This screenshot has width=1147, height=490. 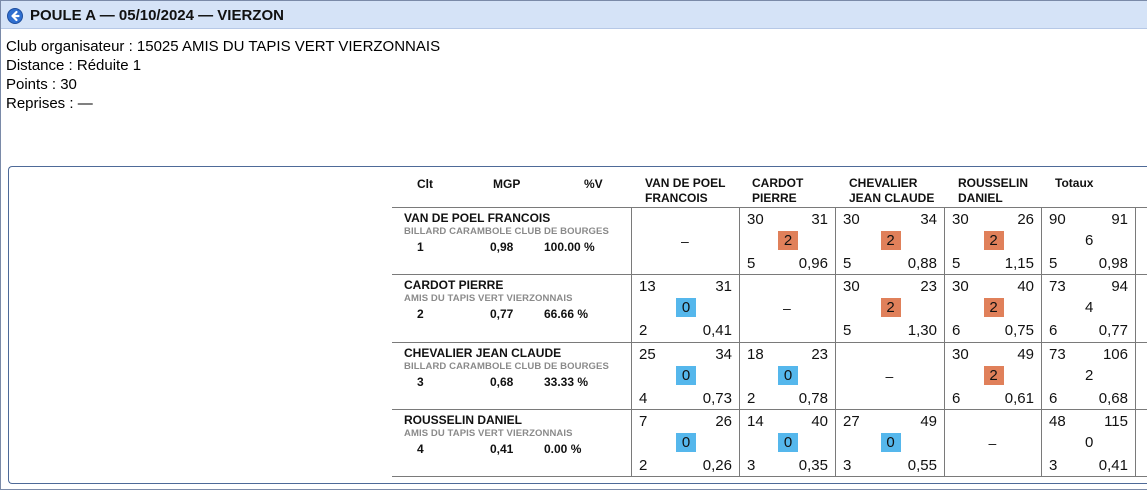 What do you see at coordinates (463, 420) in the screenshot?
I see `player-name: ROUSSELIN DANIEL` at bounding box center [463, 420].